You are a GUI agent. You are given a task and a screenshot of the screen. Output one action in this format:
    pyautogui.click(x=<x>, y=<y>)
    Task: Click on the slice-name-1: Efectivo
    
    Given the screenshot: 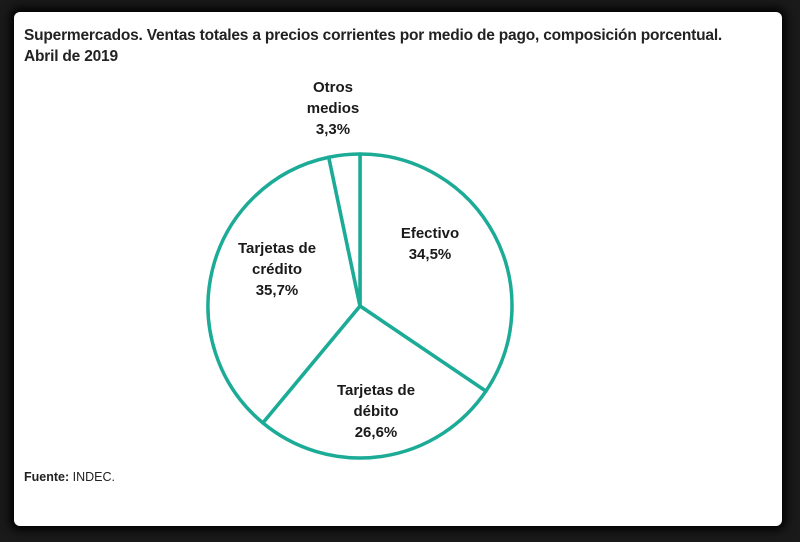 What is the action you would take?
    pyautogui.click(x=430, y=233)
    